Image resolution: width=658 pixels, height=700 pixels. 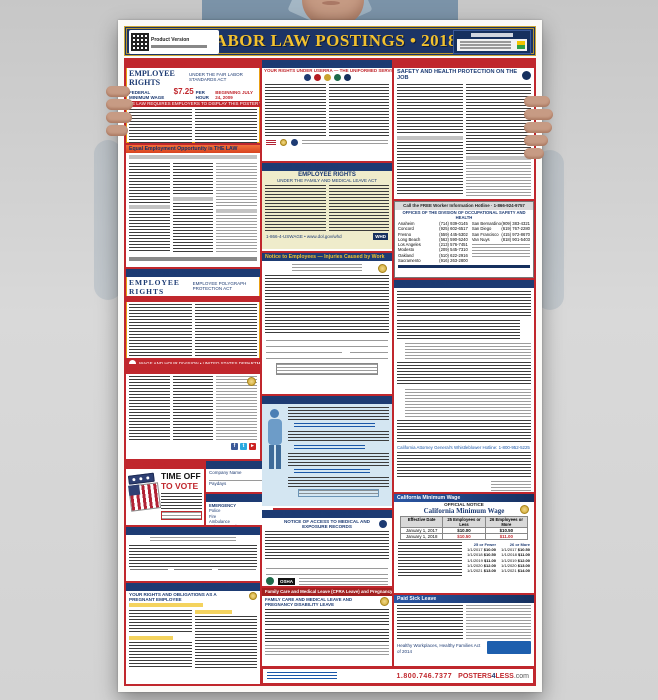 I want to click on fmw-wage-label: FEDERAL MINIMUM WAGE, so click(x=147, y=95).